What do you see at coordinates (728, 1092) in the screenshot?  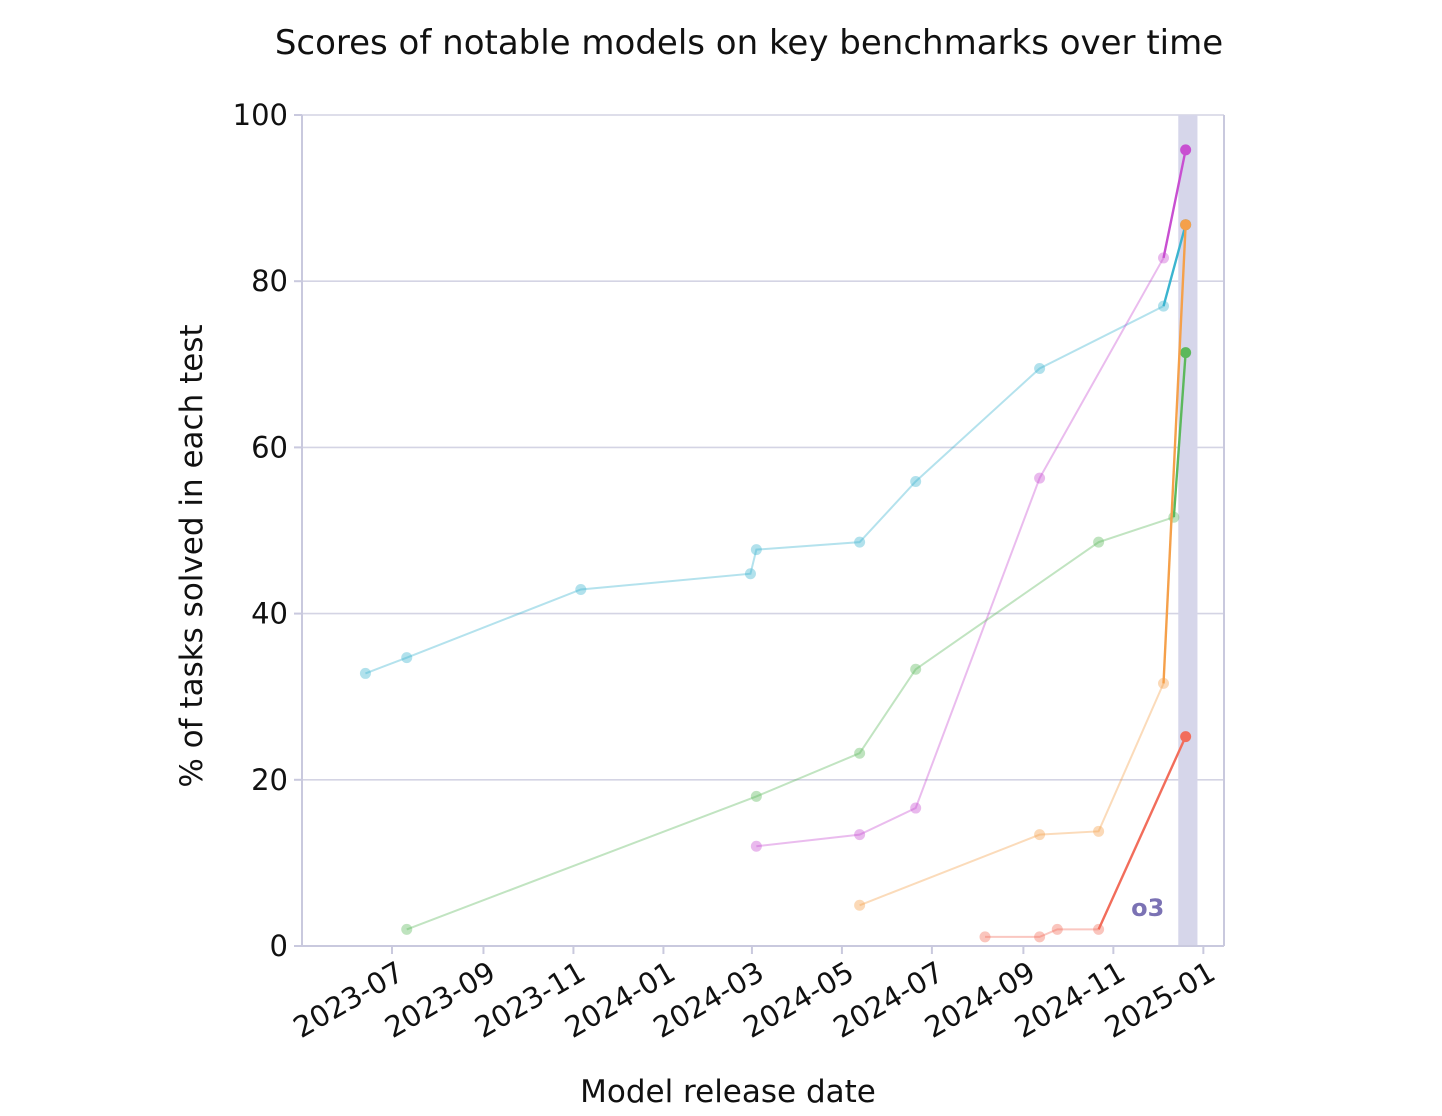 I see `x-axis-title: Model release date` at bounding box center [728, 1092].